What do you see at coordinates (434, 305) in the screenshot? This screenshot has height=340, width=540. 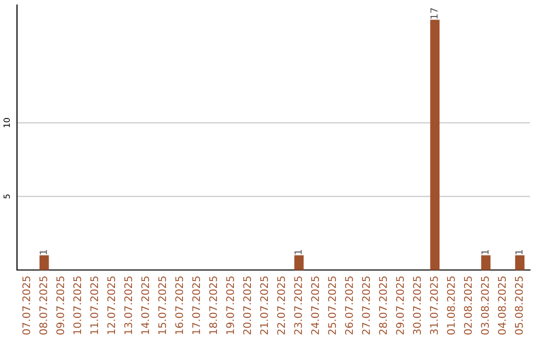 I see `x-tick-label: 31.07.2025` at bounding box center [434, 305].